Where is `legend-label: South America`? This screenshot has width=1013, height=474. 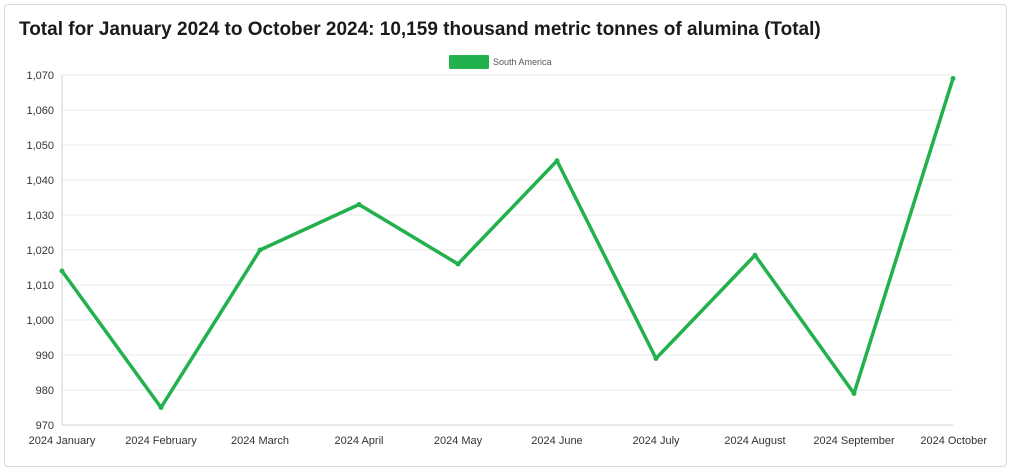 legend-label: South America is located at coordinates (522, 62).